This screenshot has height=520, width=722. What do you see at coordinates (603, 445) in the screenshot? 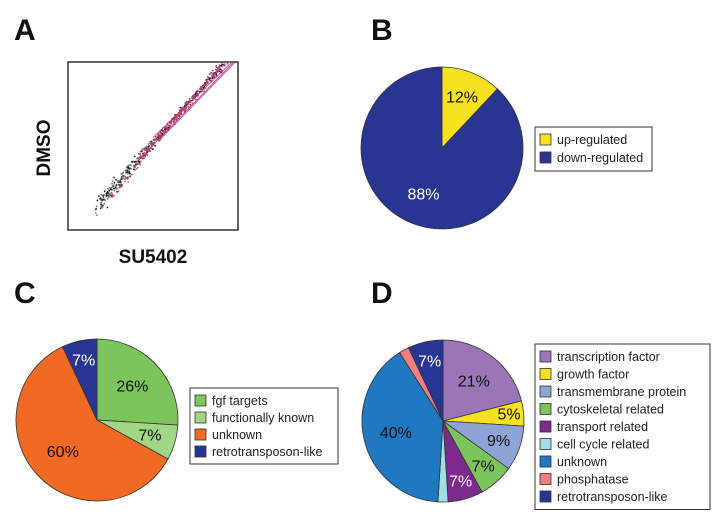
I see `pie-d-legend-label: cell cycle related` at bounding box center [603, 445].